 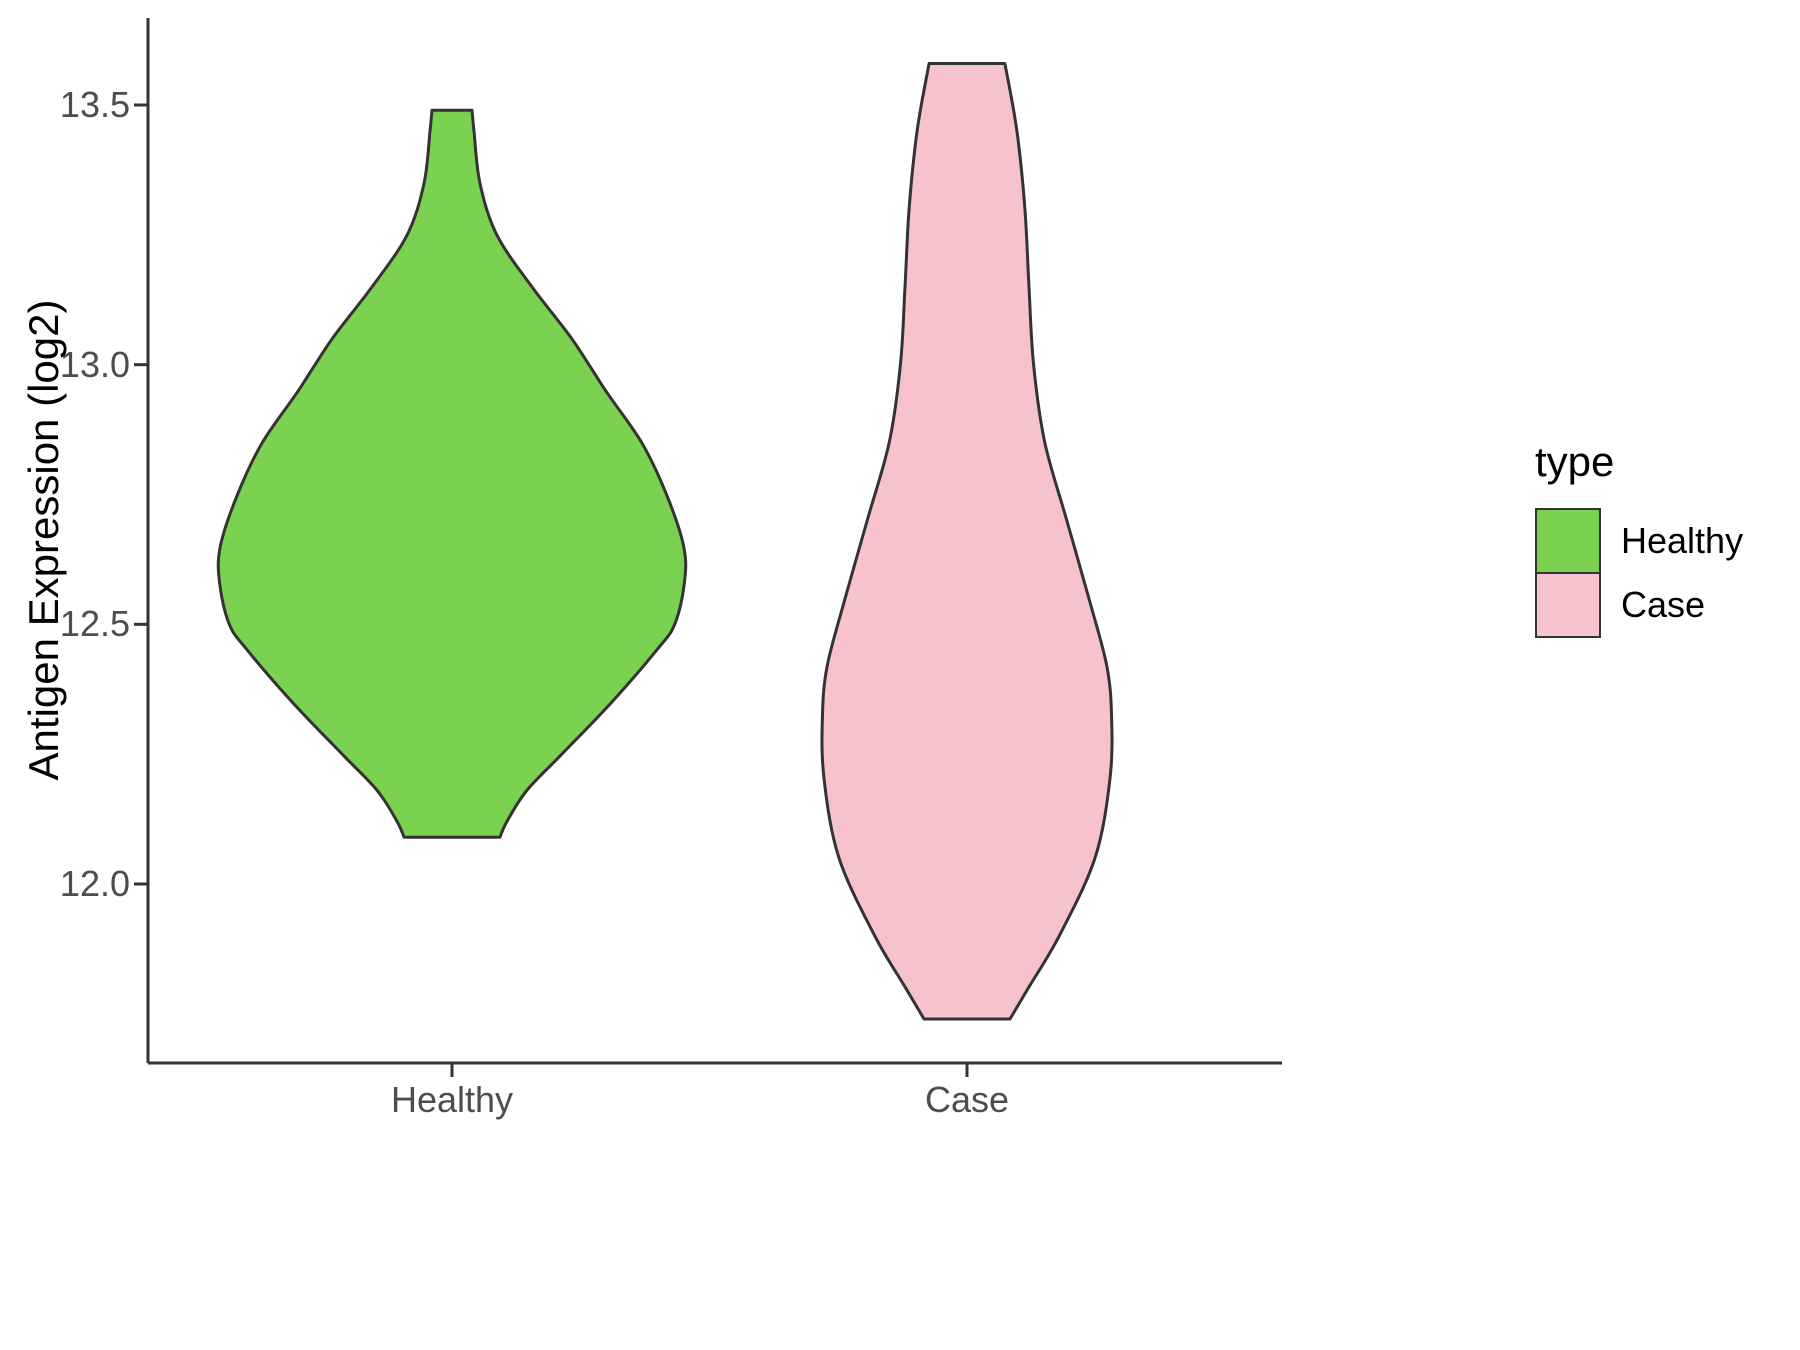 What do you see at coordinates (452, 1099) in the screenshot?
I see `x-tick-label-healthy: Healthy` at bounding box center [452, 1099].